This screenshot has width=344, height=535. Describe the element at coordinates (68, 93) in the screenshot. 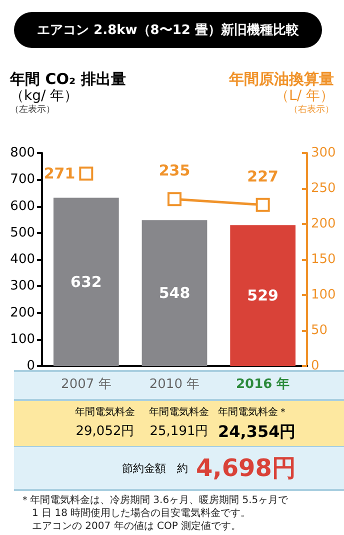

I see `y-axis-title: 年間 CO₂ 排出量（kg/ 年）（左表示）` at that location.